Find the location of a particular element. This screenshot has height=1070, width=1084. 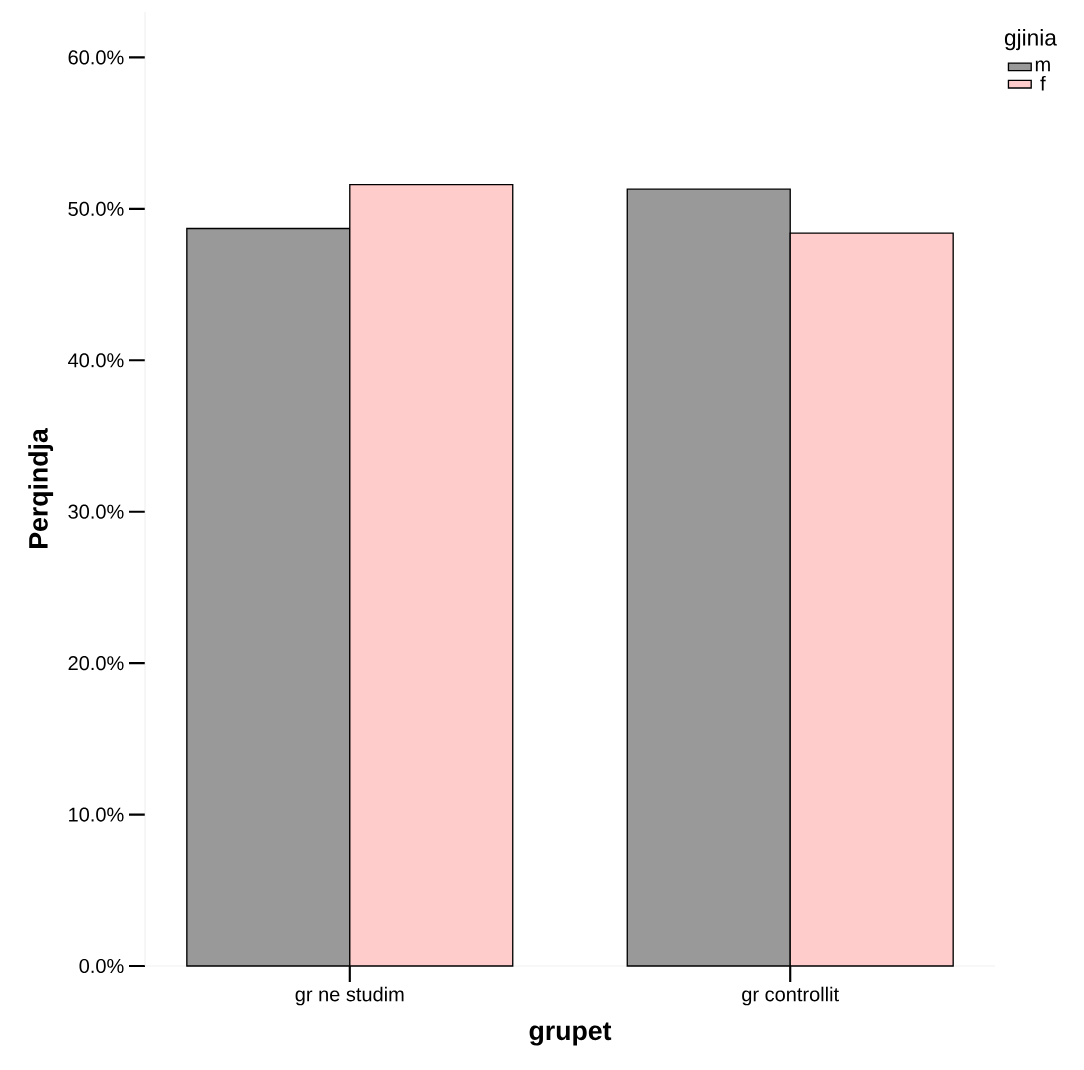

y-tick-label: 40.0% is located at coordinates (96, 360).